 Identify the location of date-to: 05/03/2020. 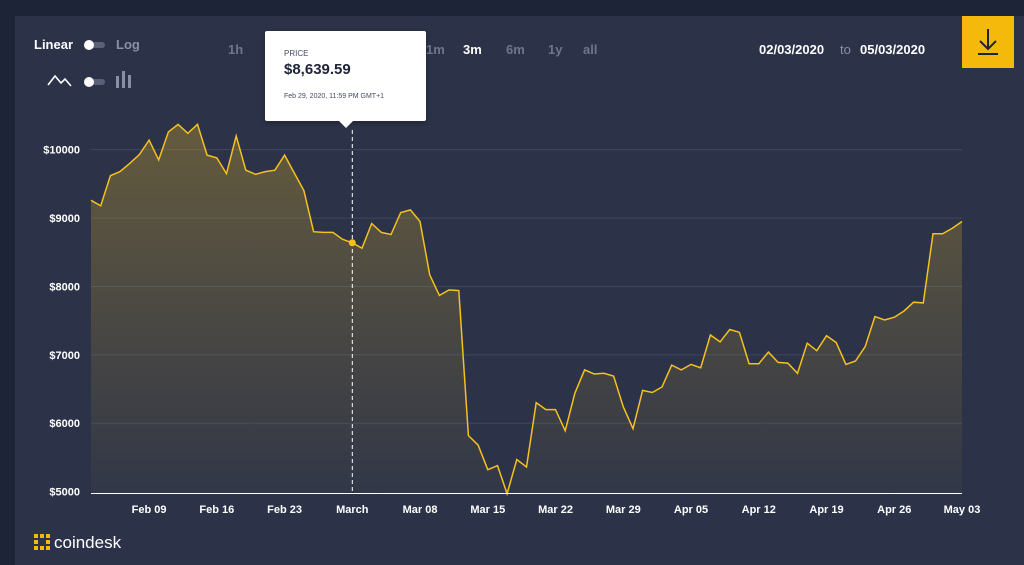
(893, 49).